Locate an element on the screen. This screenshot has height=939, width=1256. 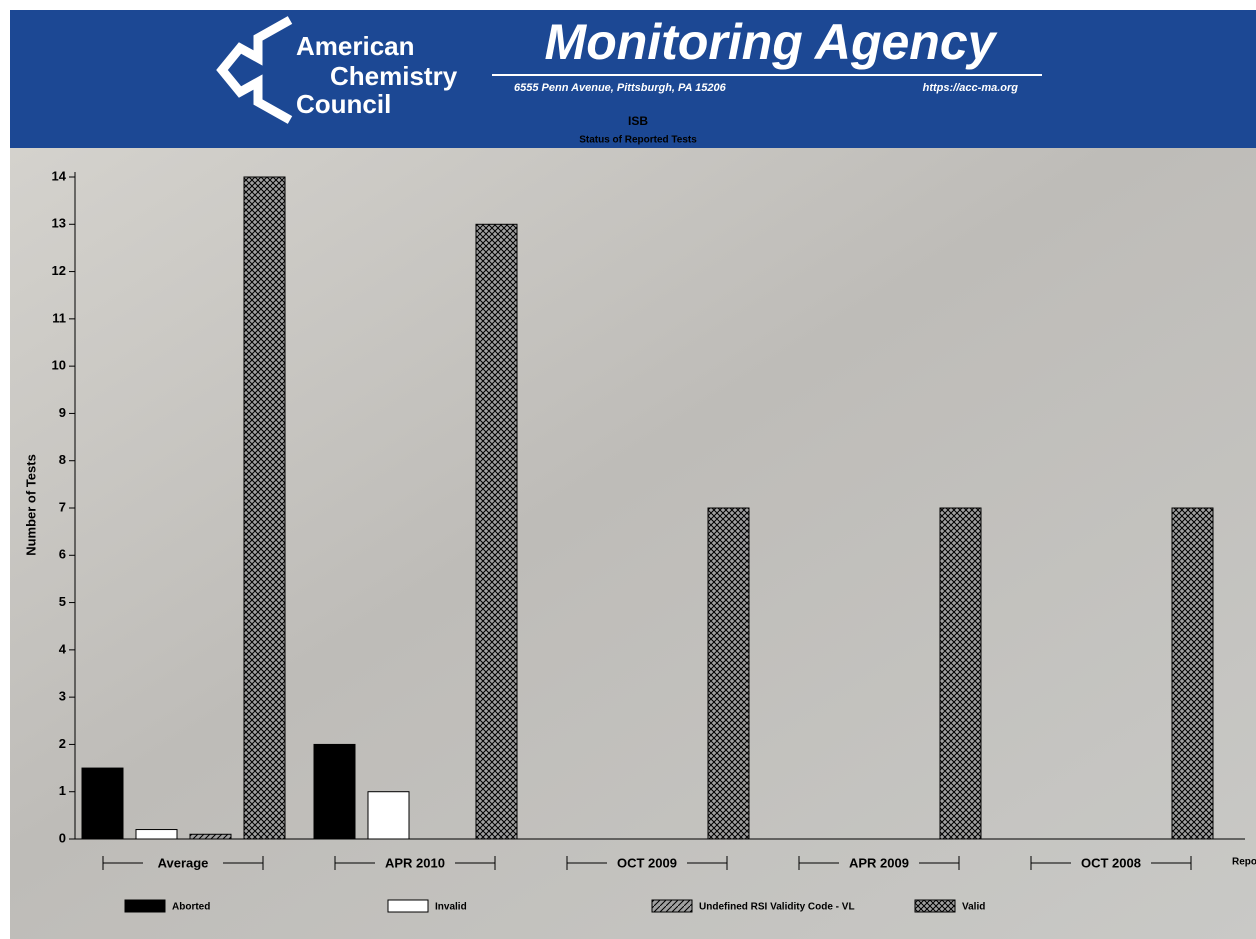
address: 6555 Penn Avenue, Pittsburgh, PA 15206 is located at coordinates (620, 88).